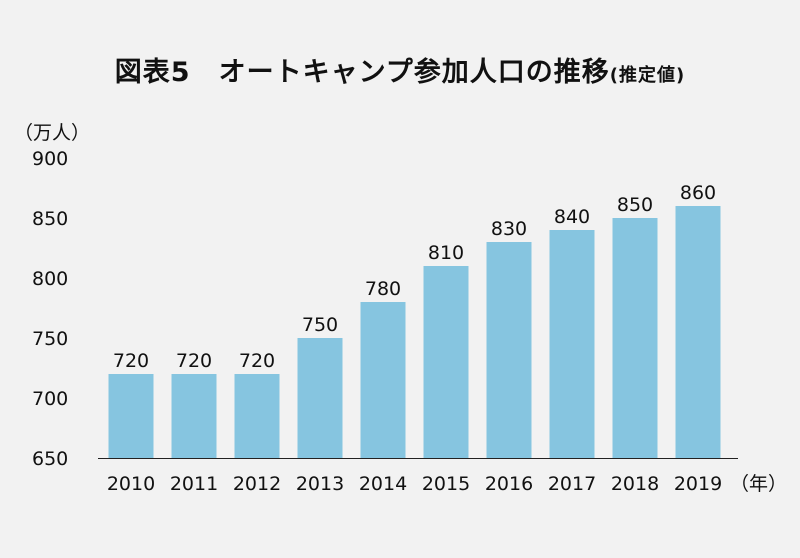 The image size is (800, 558). What do you see at coordinates (50, 459) in the screenshot?
I see `y-tick-label: 650` at bounding box center [50, 459].